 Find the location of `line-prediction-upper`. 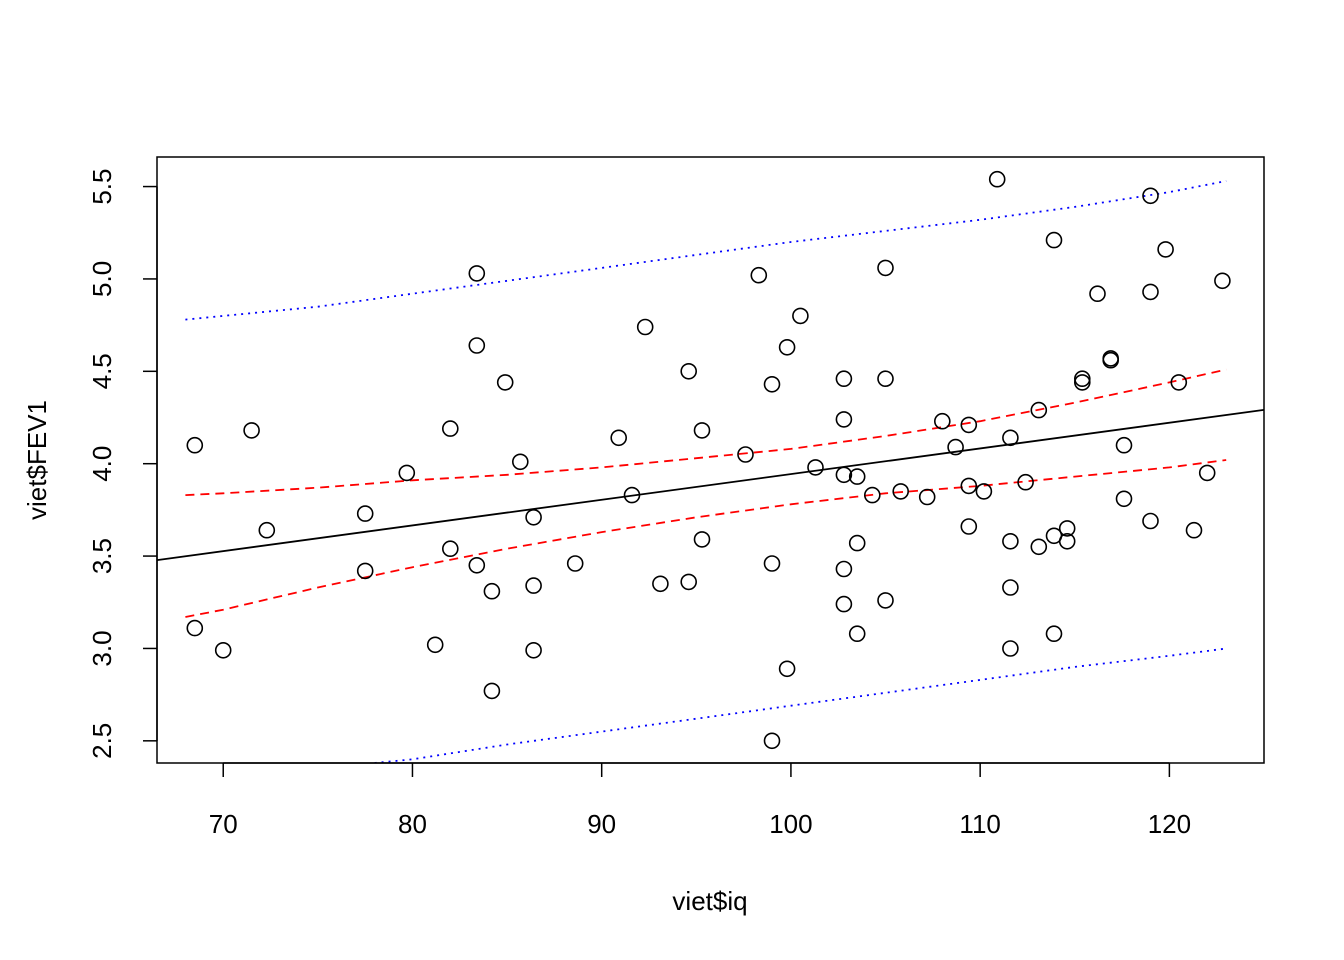

line-prediction-upper is located at coordinates (706, 250).